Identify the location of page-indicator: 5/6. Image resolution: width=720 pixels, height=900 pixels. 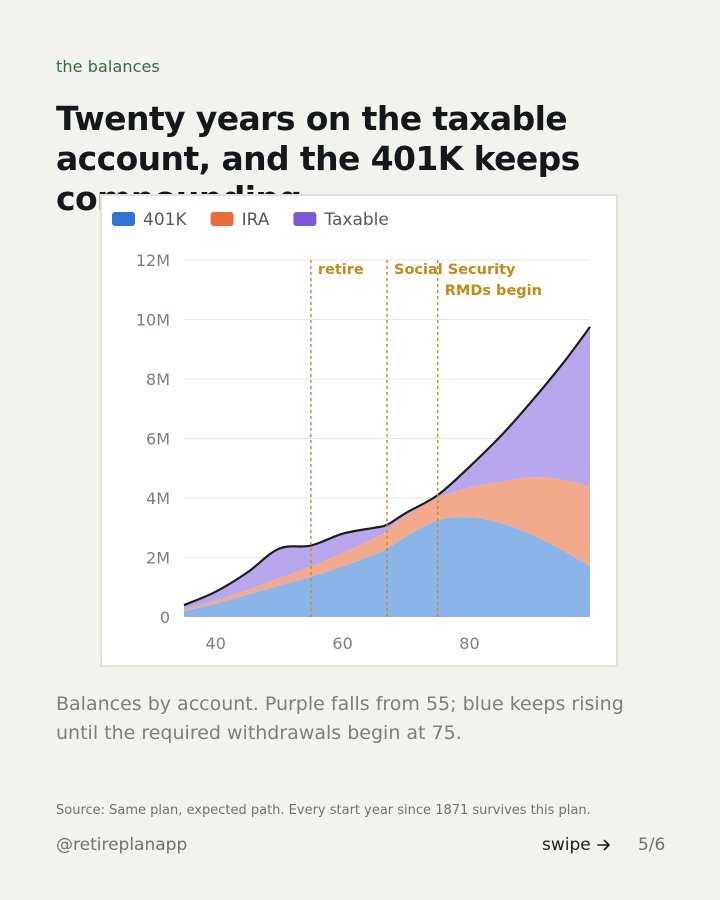
(652, 845).